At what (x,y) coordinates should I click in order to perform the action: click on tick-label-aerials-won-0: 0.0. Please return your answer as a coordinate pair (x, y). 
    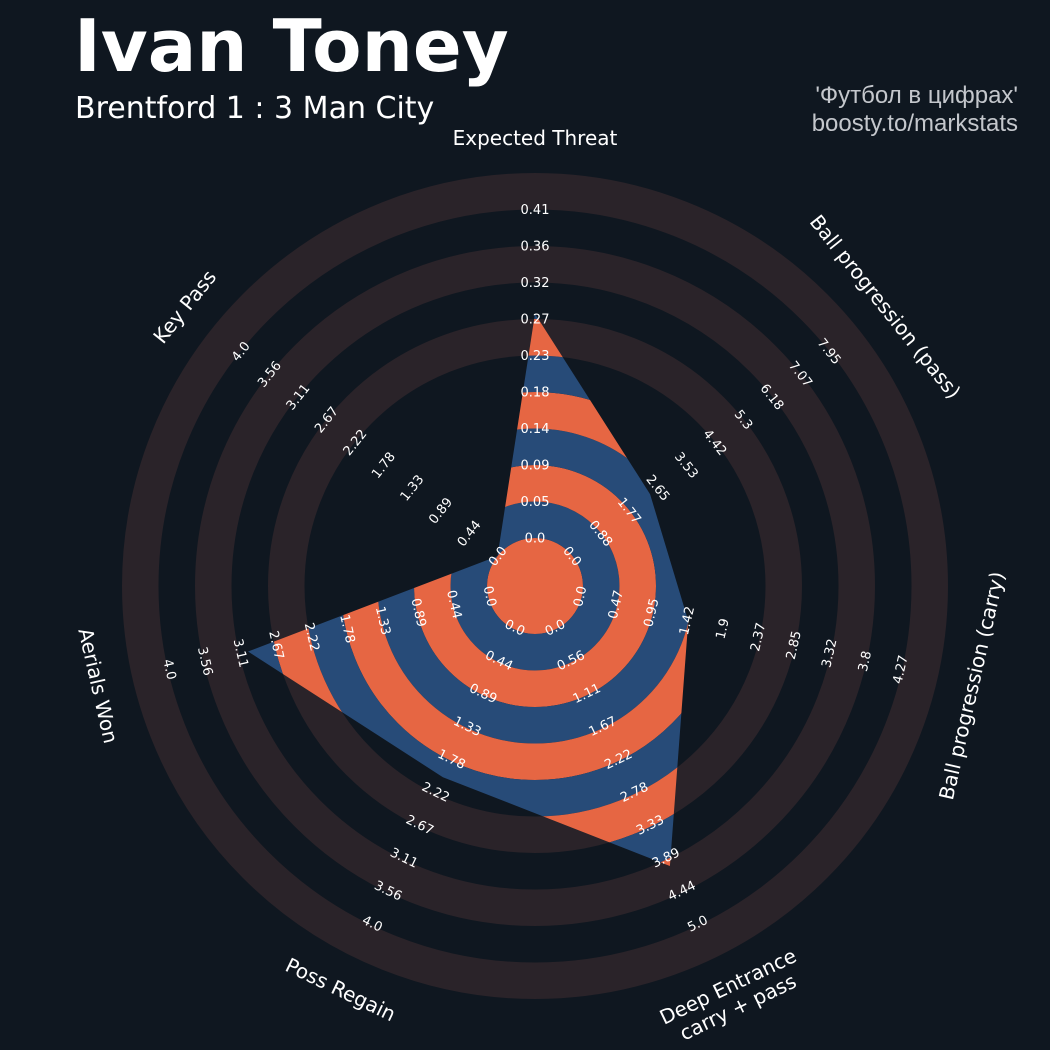
    Looking at the image, I should click on (489, 597).